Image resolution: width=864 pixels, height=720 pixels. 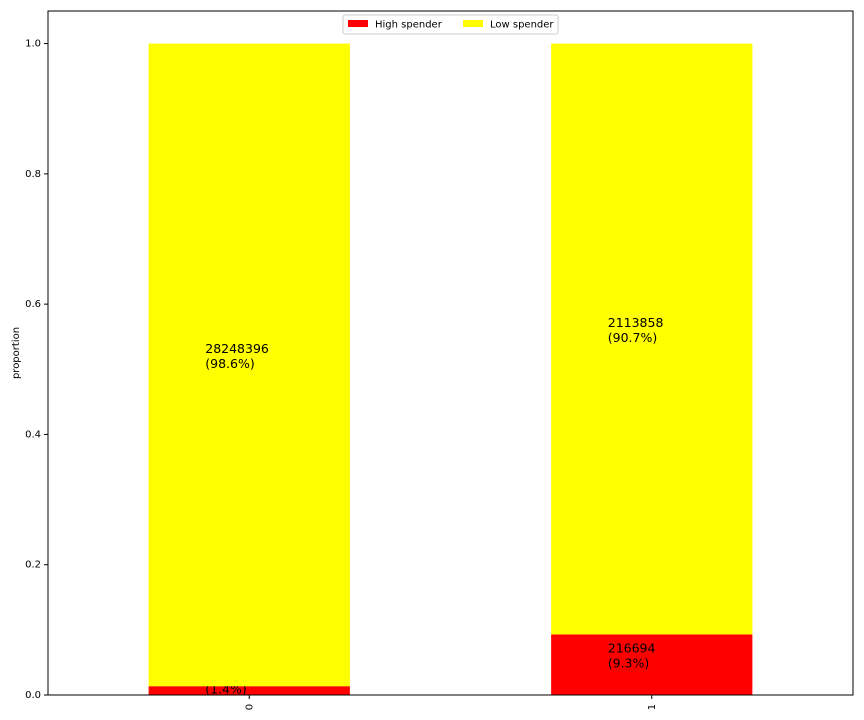 I want to click on legend-label: High spender, so click(x=409, y=25).